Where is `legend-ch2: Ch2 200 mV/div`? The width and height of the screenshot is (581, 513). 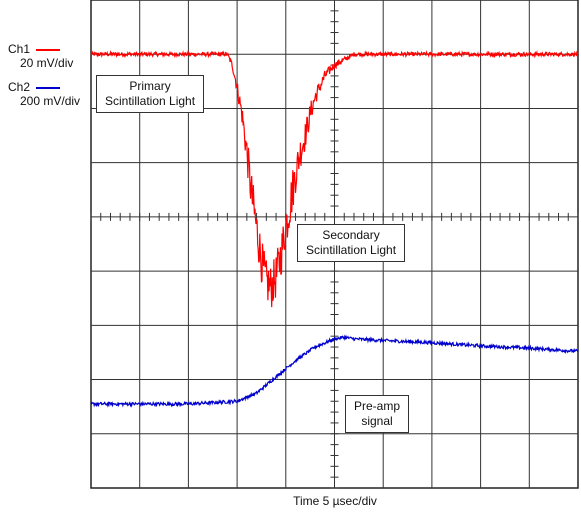 legend-ch2: Ch2 200 mV/div is located at coordinates (44, 94).